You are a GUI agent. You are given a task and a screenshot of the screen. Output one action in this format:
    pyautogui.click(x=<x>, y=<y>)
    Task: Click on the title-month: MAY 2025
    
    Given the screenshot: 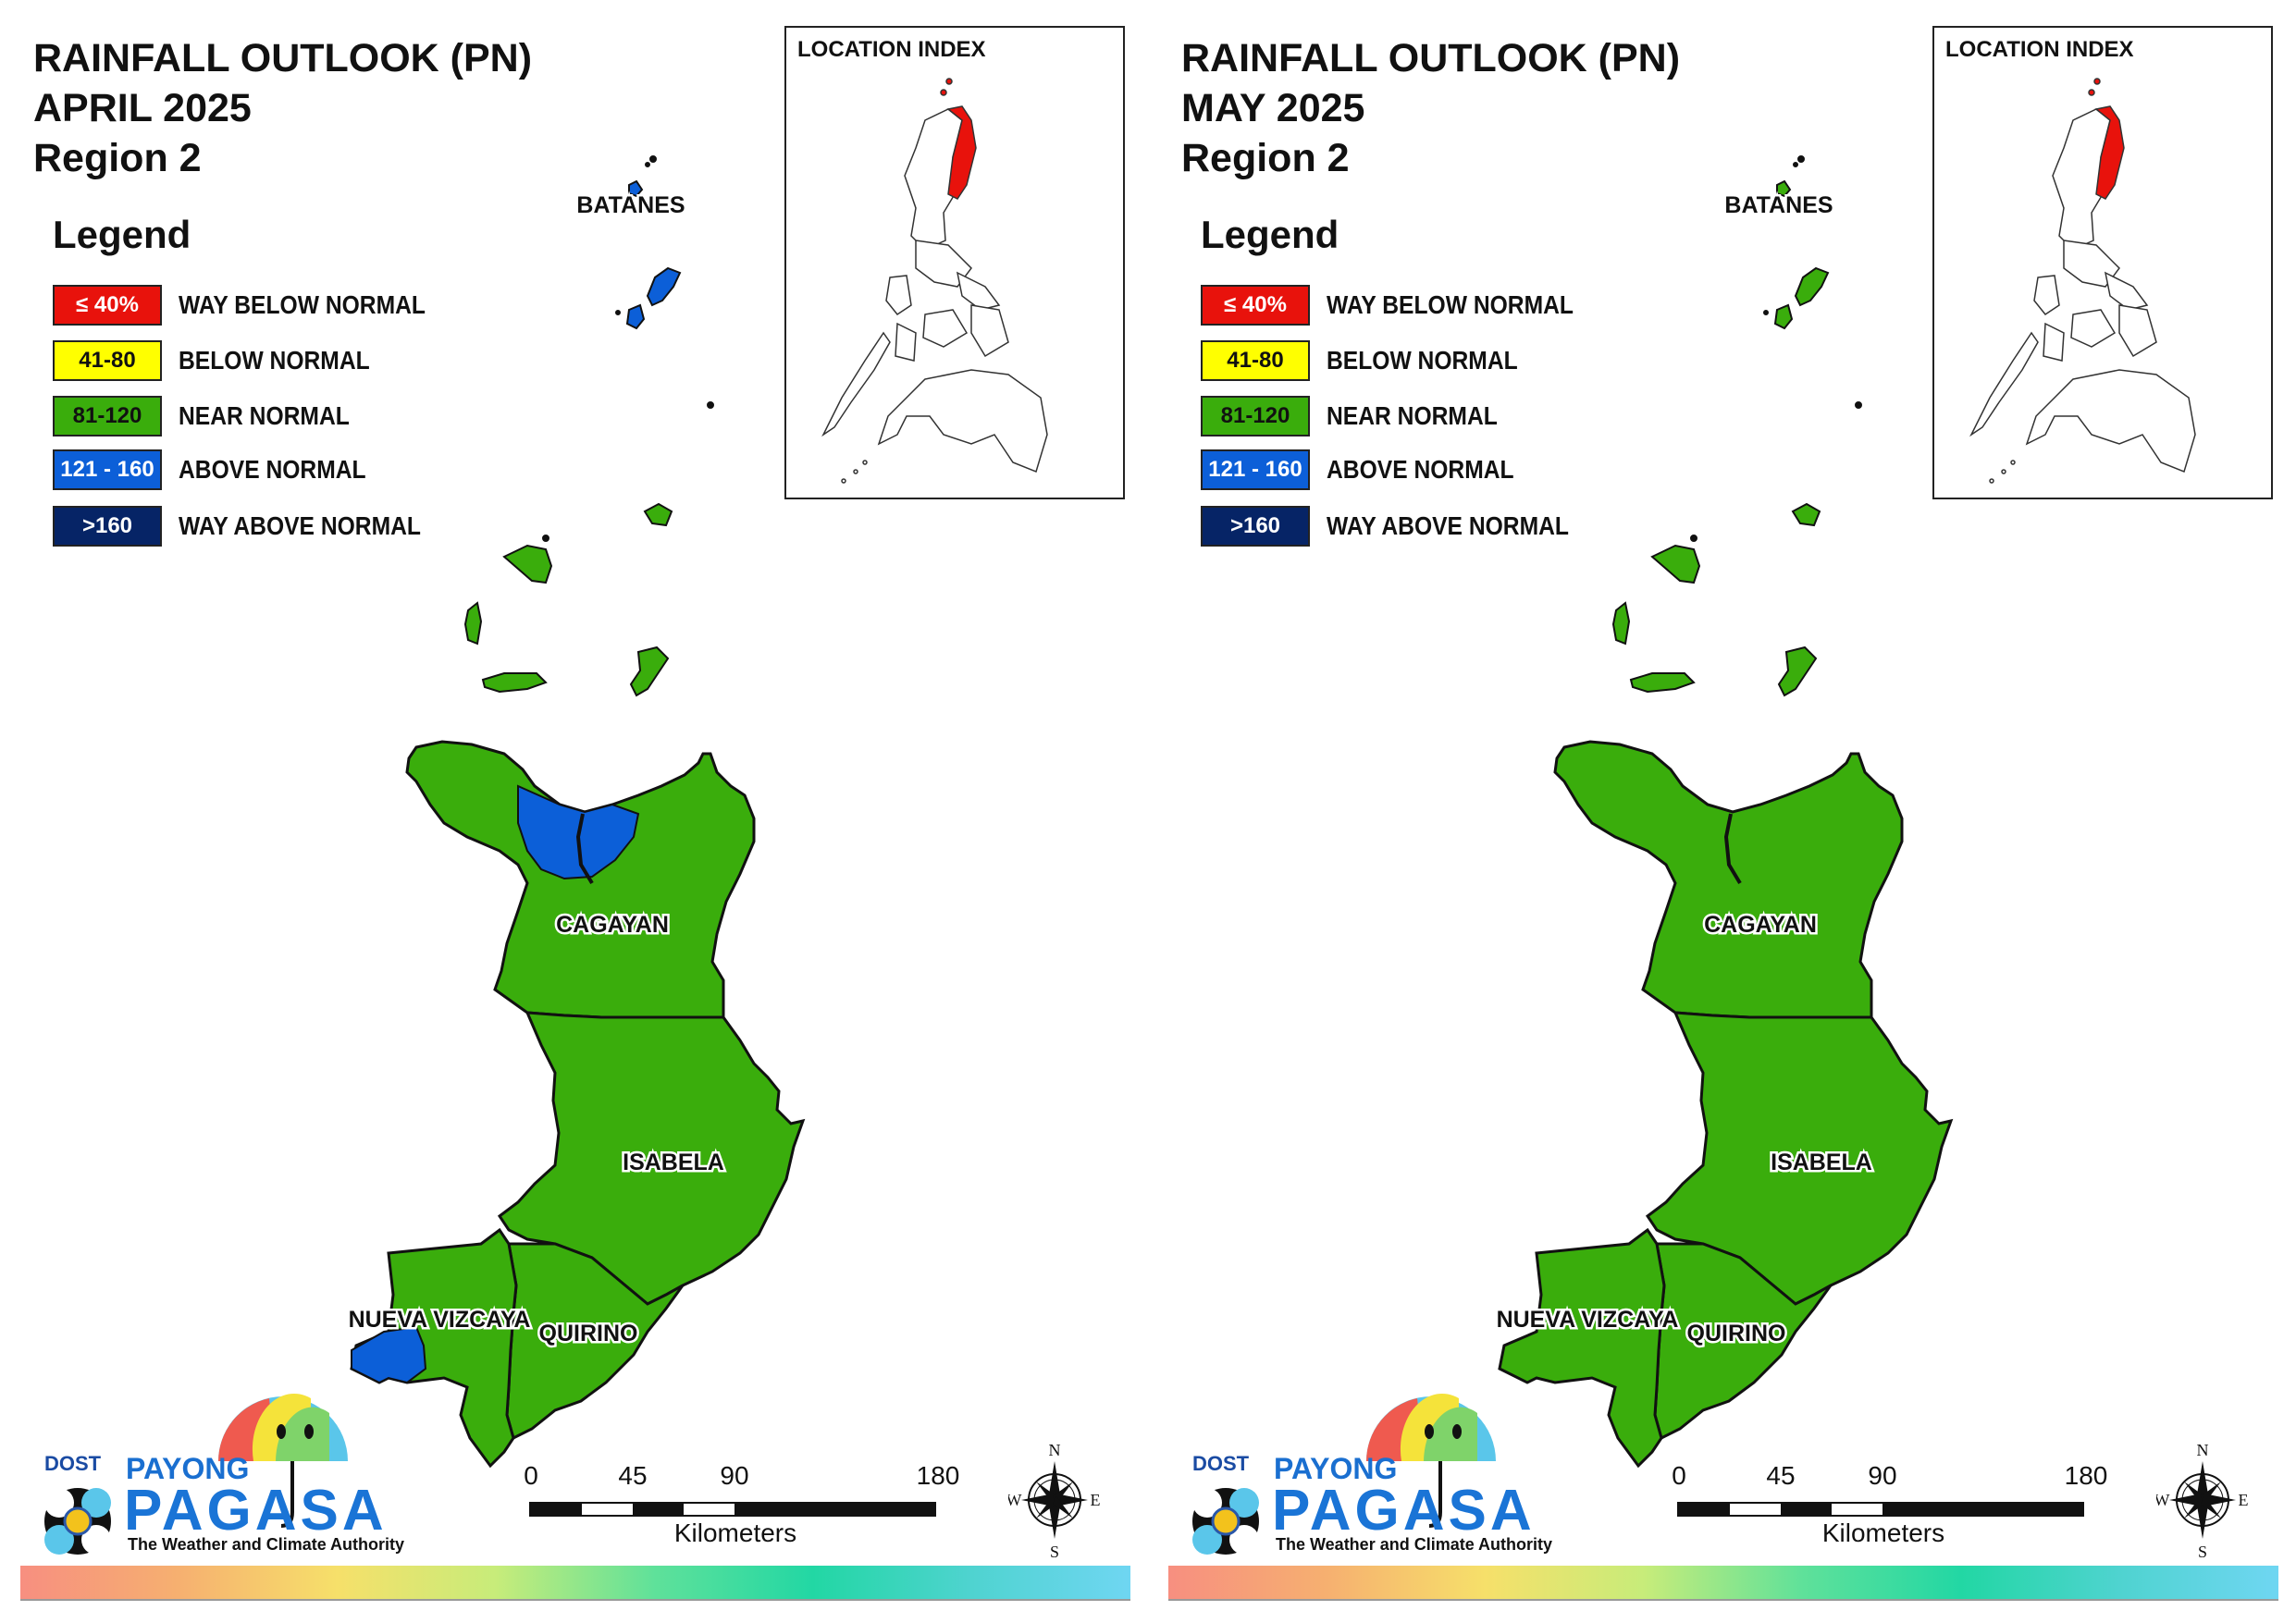 What is the action you would take?
    pyautogui.click(x=1273, y=108)
    